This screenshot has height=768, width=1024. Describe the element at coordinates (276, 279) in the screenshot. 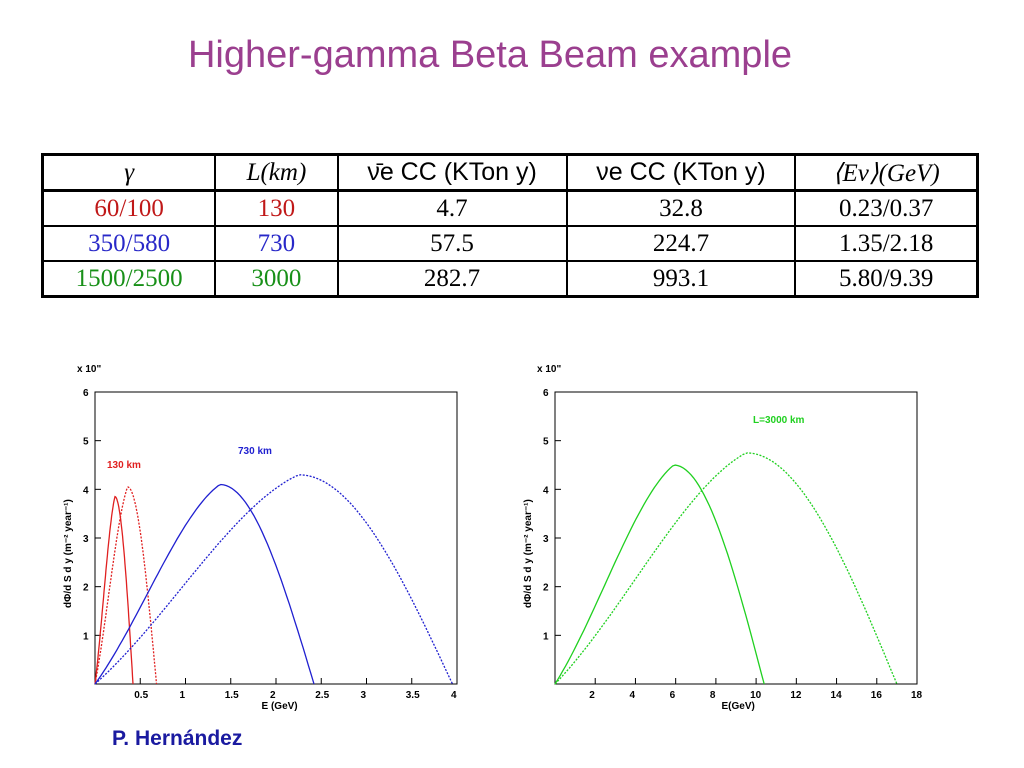

I see `cell-baseline: 3000` at that location.